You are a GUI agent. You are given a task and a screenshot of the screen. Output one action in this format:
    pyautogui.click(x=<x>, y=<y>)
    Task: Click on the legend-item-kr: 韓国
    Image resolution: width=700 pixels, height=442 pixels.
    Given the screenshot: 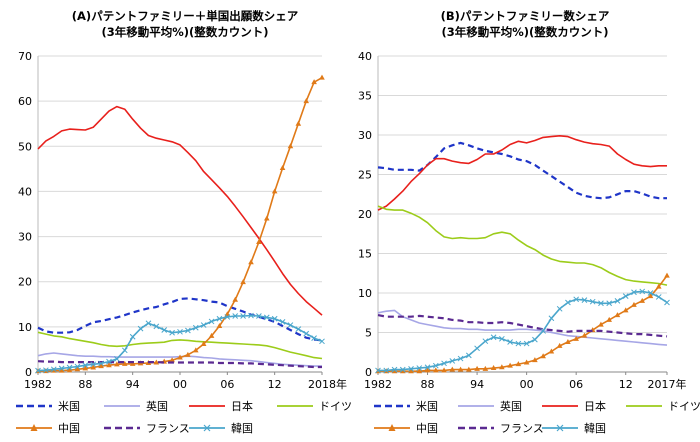 What is the action you would take?
    pyautogui.click(x=220, y=428)
    